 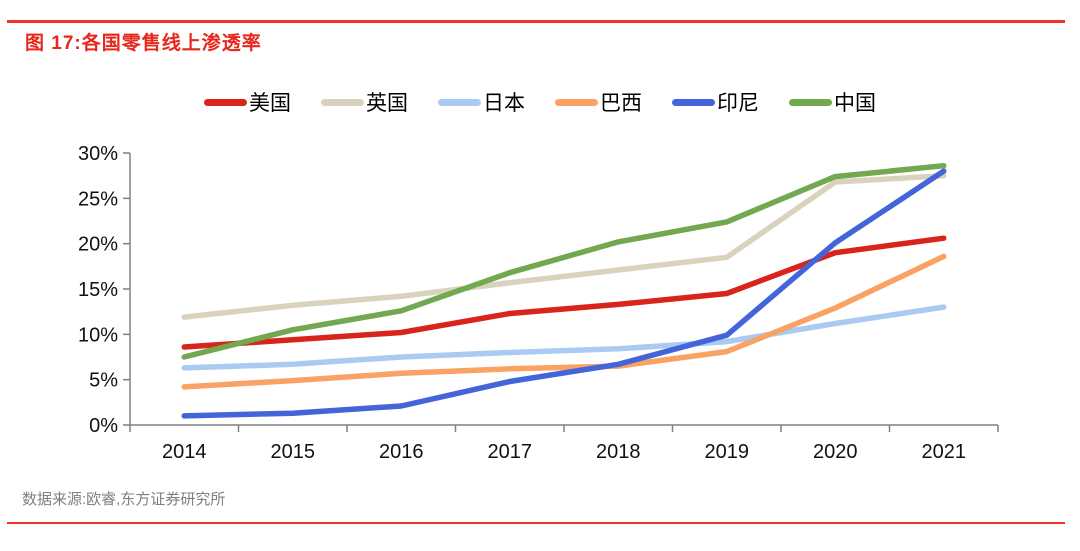 I want to click on y-tick-label: 20%, so click(x=98, y=245).